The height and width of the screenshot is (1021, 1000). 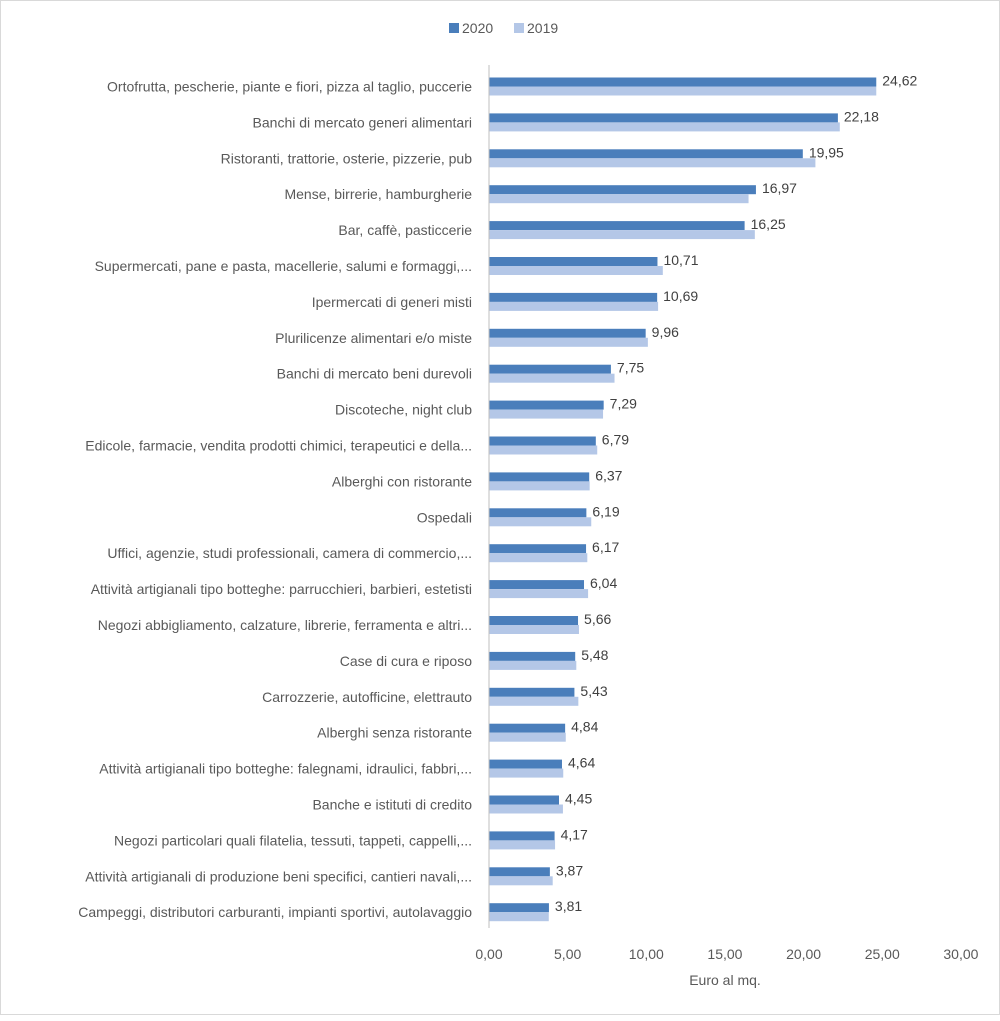 What do you see at coordinates (519, 28) in the screenshot?
I see `legend-swatch-2019` at bounding box center [519, 28].